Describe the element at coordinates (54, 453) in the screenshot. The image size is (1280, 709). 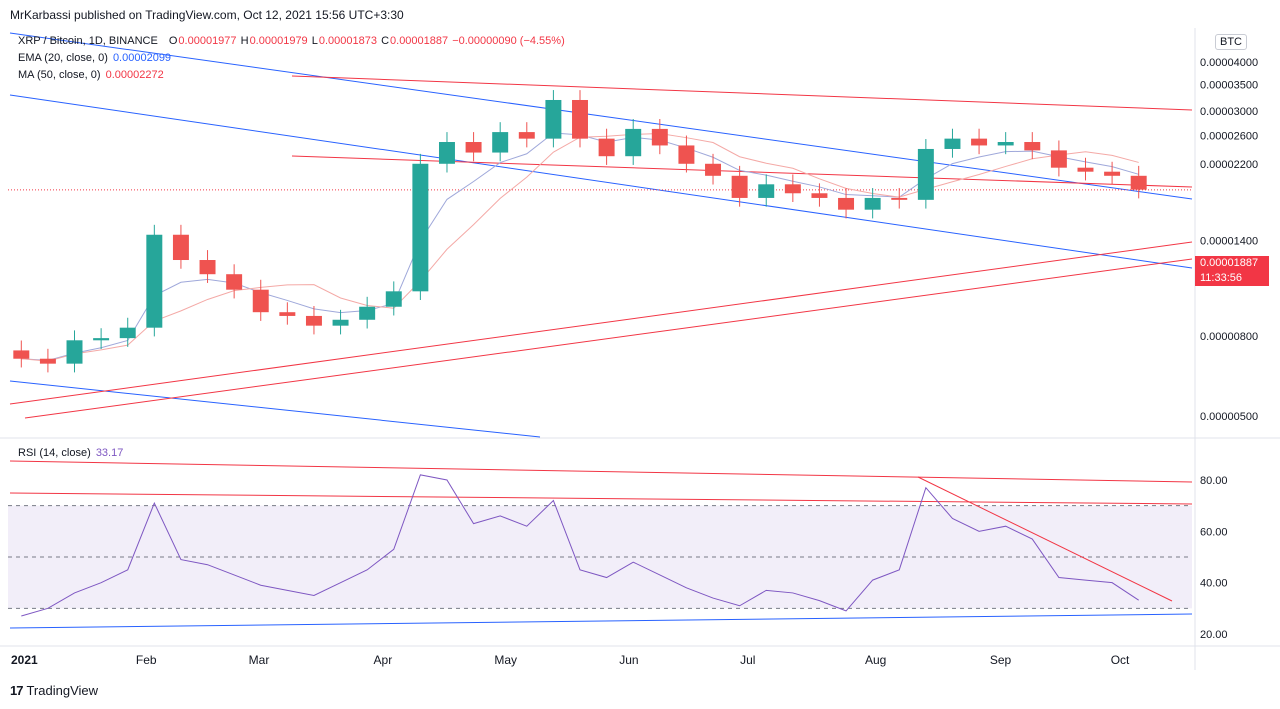
I see `rsi-label: RSI (14, close)` at that location.